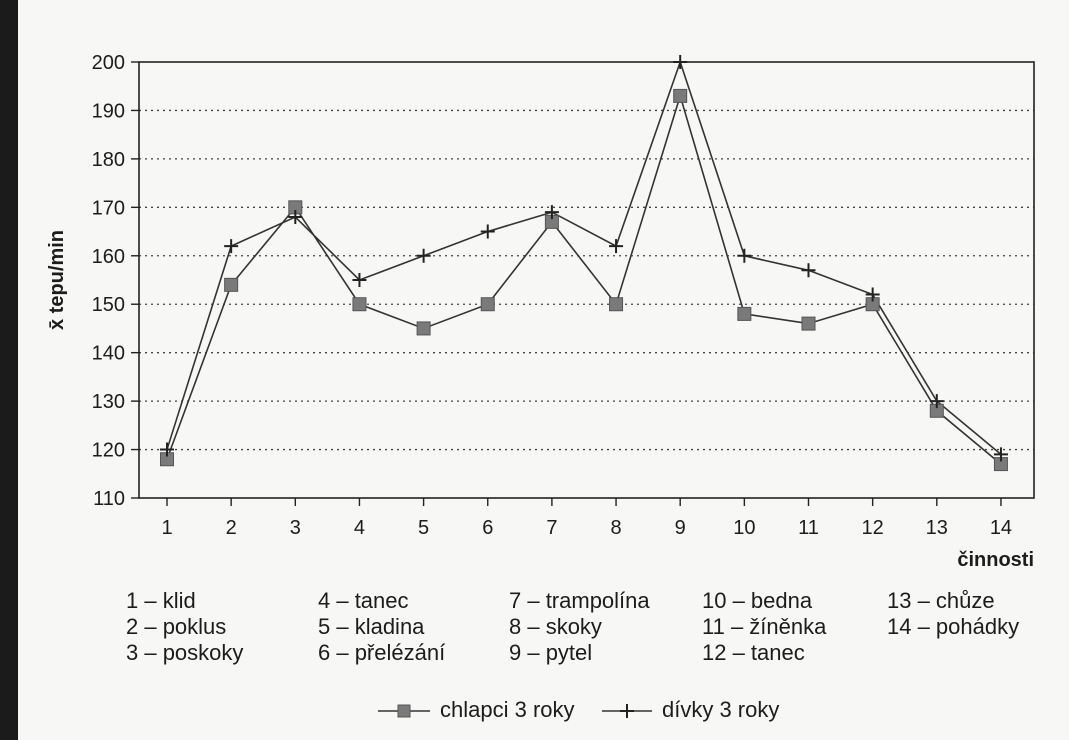 The height and width of the screenshot is (740, 1069). I want to click on x-tick-label: 1, so click(166, 528).